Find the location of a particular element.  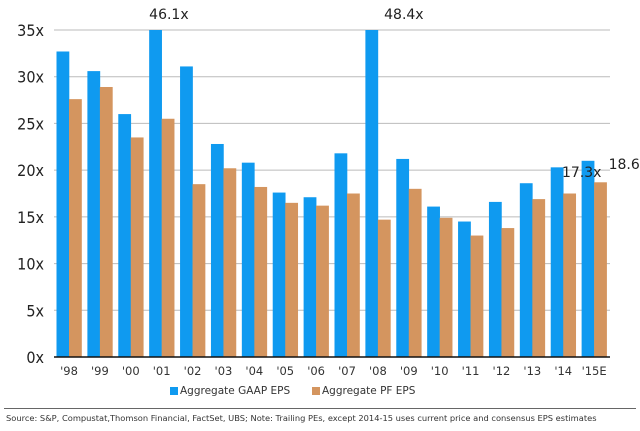

divider is located at coordinates (320, 408).